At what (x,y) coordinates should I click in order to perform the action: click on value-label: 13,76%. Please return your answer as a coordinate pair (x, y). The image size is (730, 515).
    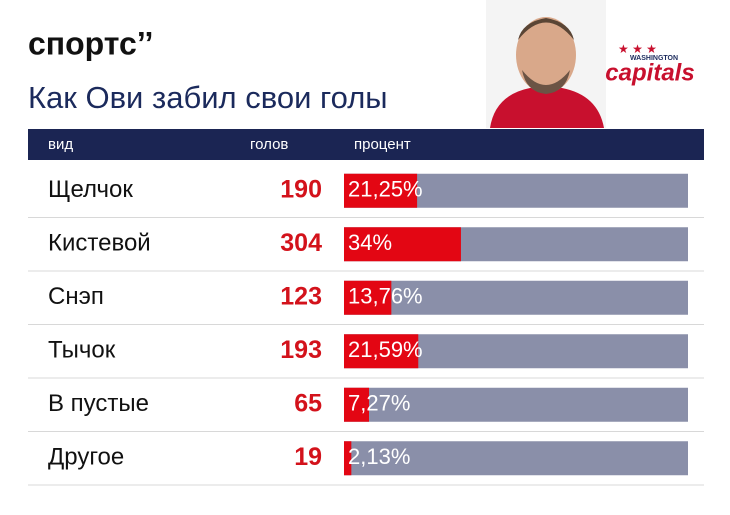
    Looking at the image, I should click on (385, 296).